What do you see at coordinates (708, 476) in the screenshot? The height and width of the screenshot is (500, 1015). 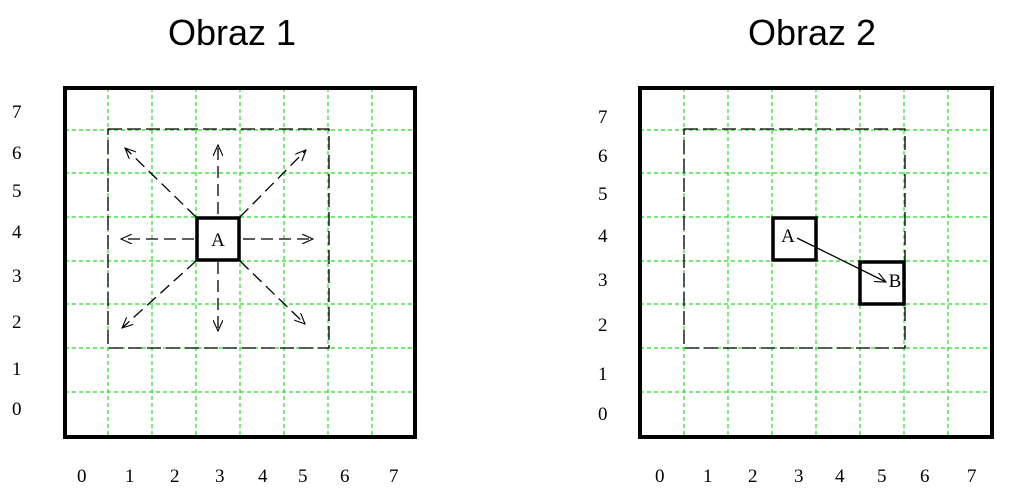 I see `fig2-x-label-1: 1` at bounding box center [708, 476].